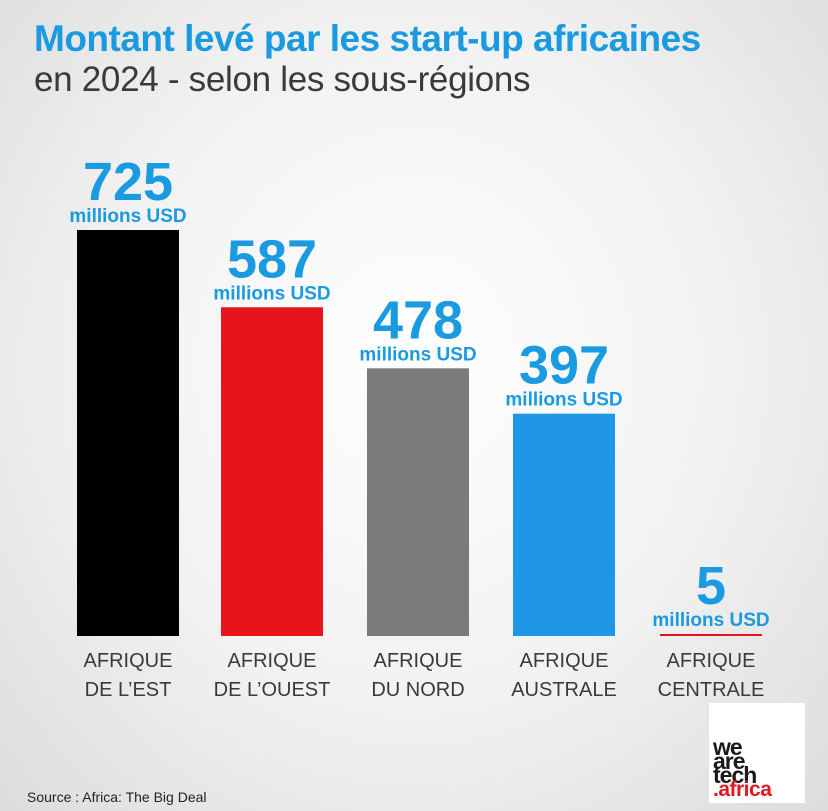 This screenshot has width=828, height=811. Describe the element at coordinates (418, 502) in the screenshot. I see `bar-du-nord` at that location.